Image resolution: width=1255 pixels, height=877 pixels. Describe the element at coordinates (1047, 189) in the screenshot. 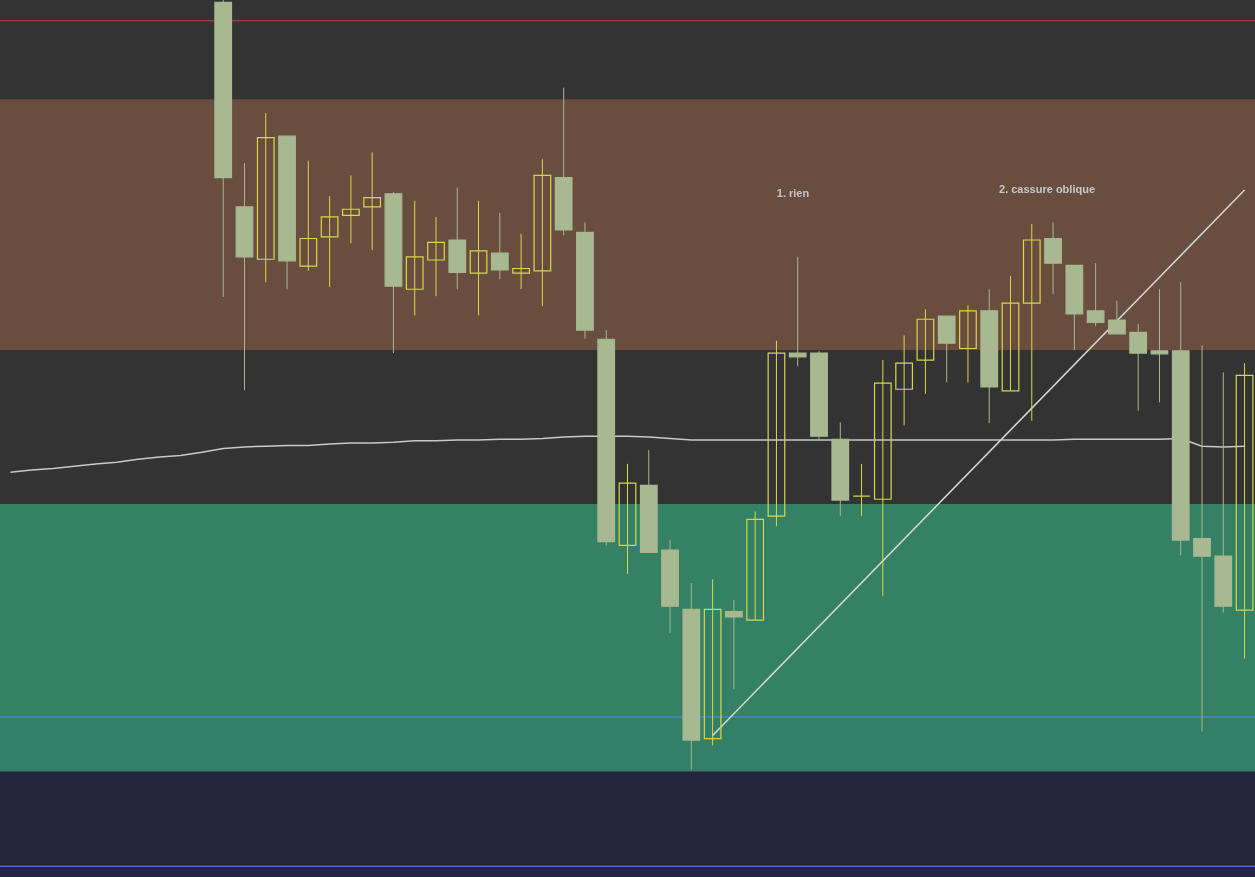

I see `annotation: 2. cassure oblique` at that location.